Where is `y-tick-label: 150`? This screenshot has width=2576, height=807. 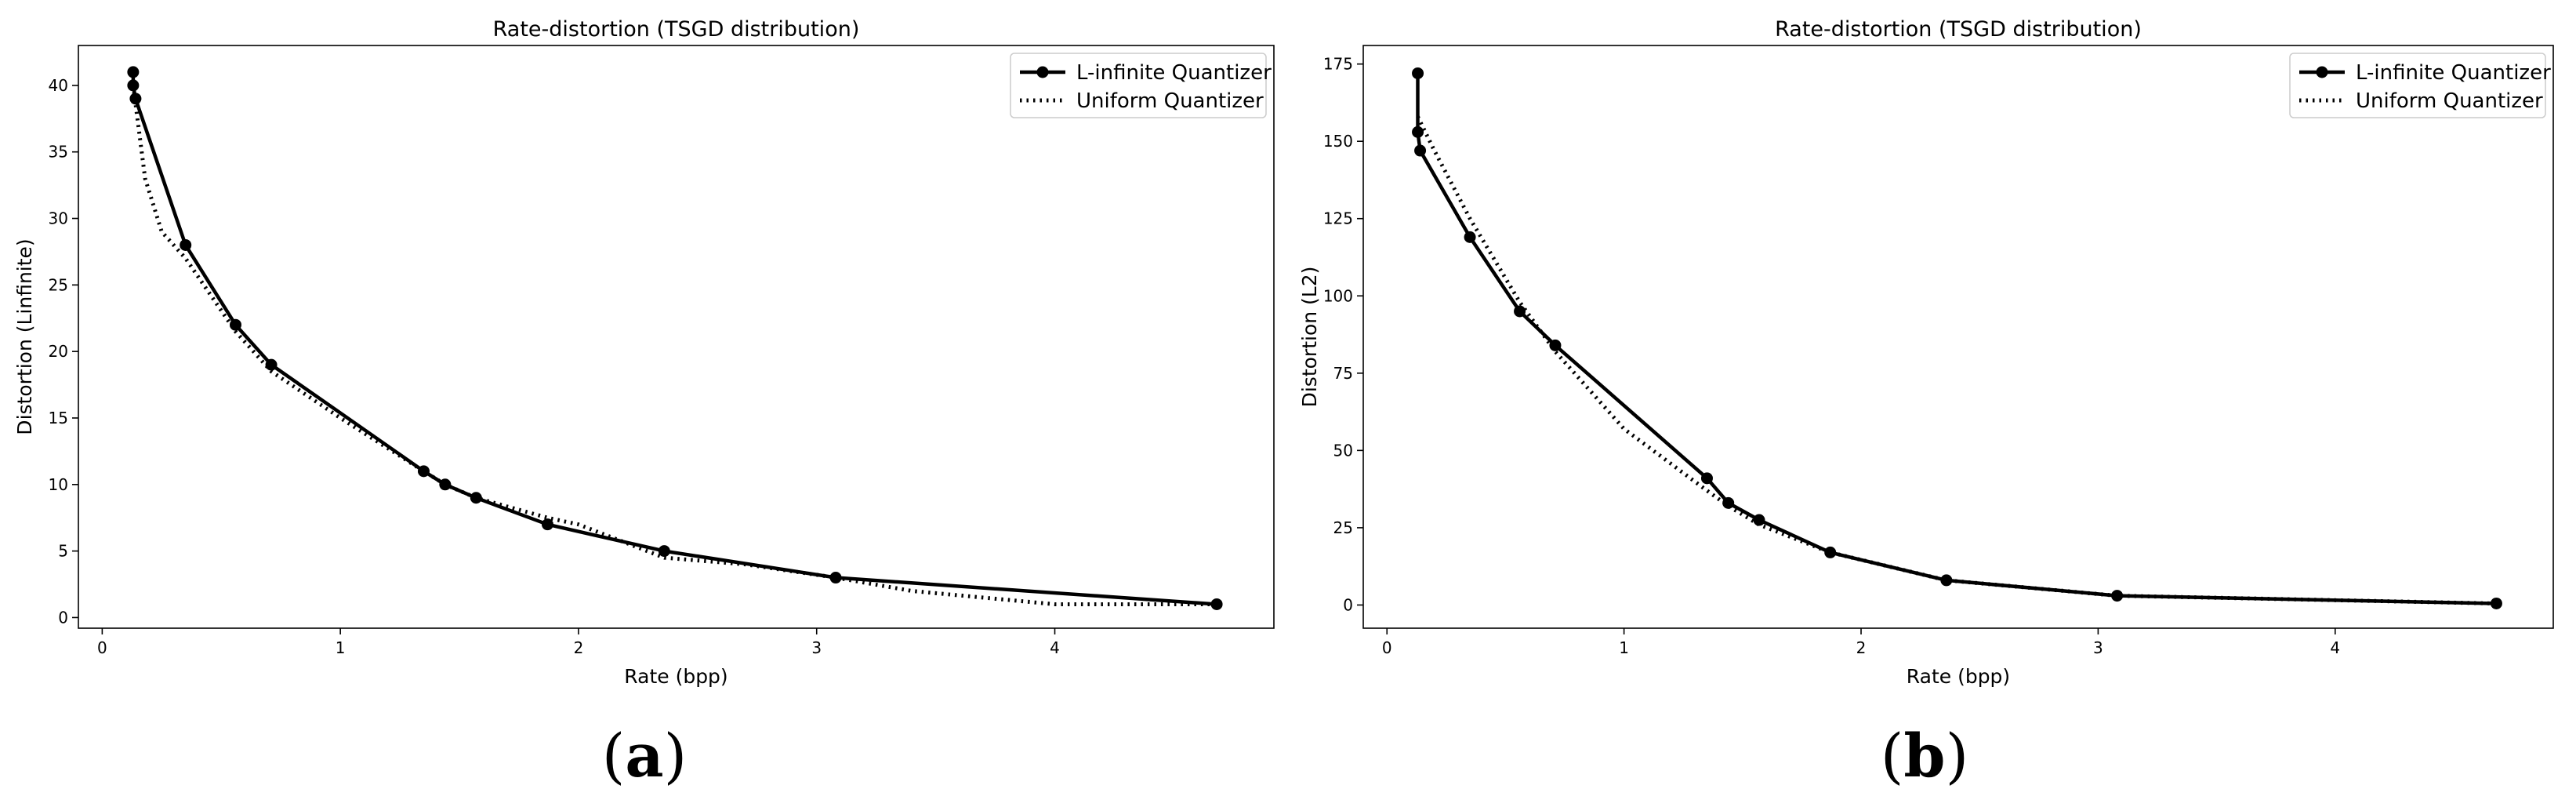 y-tick-label: 150 is located at coordinates (1338, 142).